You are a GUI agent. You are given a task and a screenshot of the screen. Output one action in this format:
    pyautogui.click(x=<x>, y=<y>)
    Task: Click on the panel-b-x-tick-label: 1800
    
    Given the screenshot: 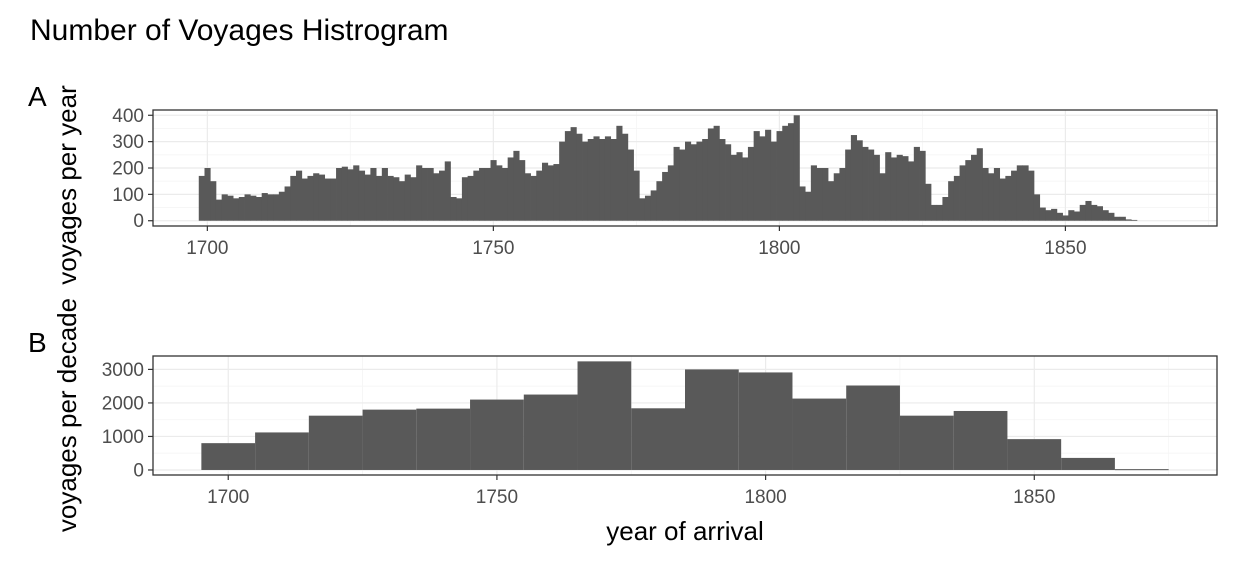 What is the action you would take?
    pyautogui.click(x=765, y=497)
    